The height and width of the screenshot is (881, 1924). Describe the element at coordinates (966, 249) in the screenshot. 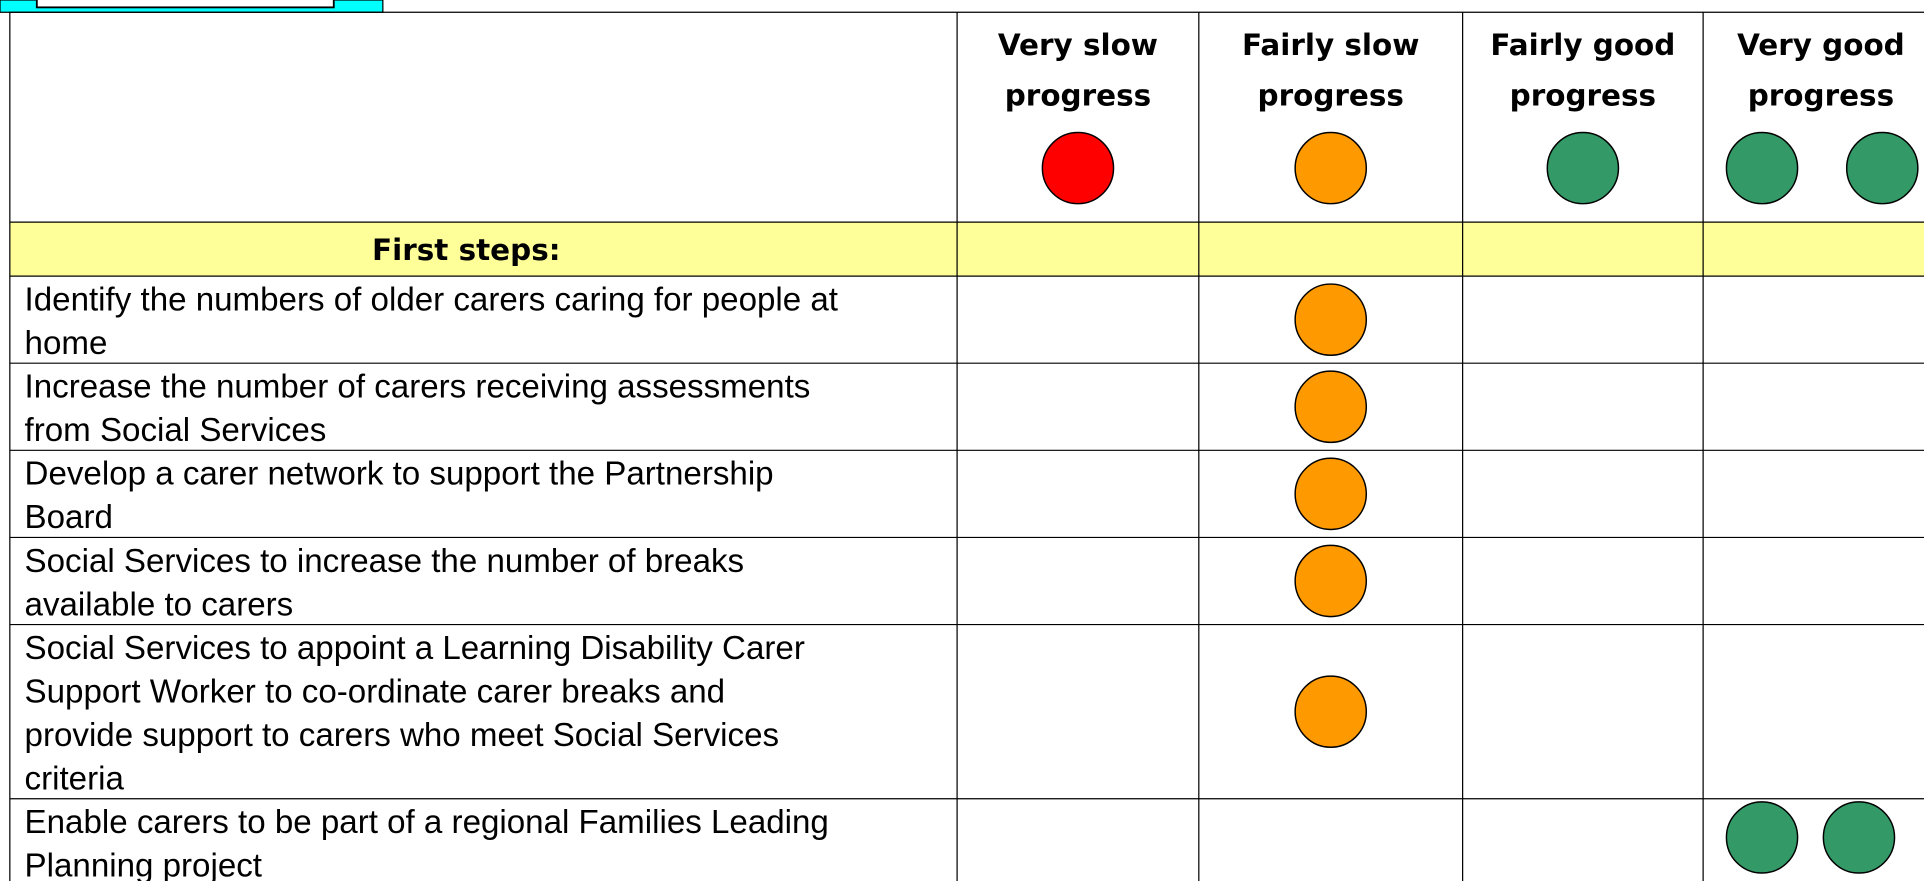

I see `section-row` at that location.